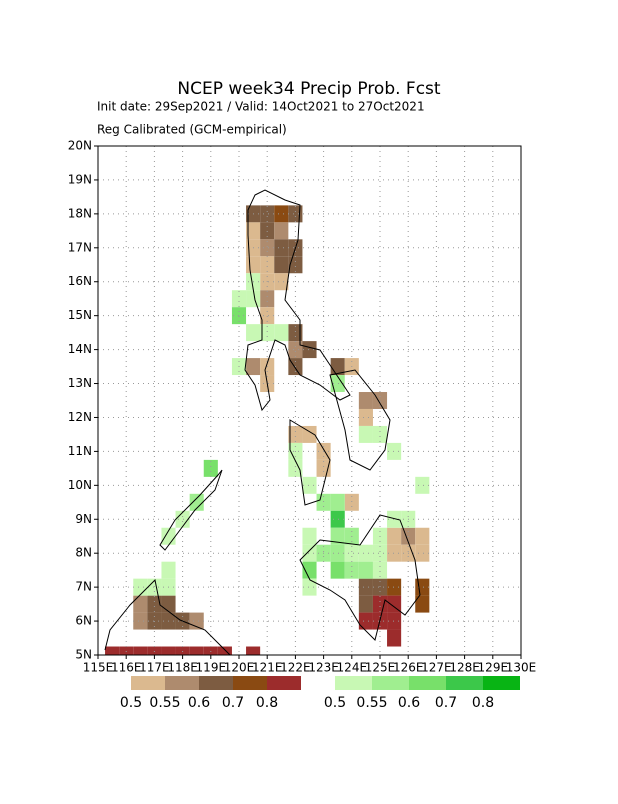  What do you see at coordinates (267, 703) in the screenshot?
I see `colorbar-label: 0.8` at bounding box center [267, 703].